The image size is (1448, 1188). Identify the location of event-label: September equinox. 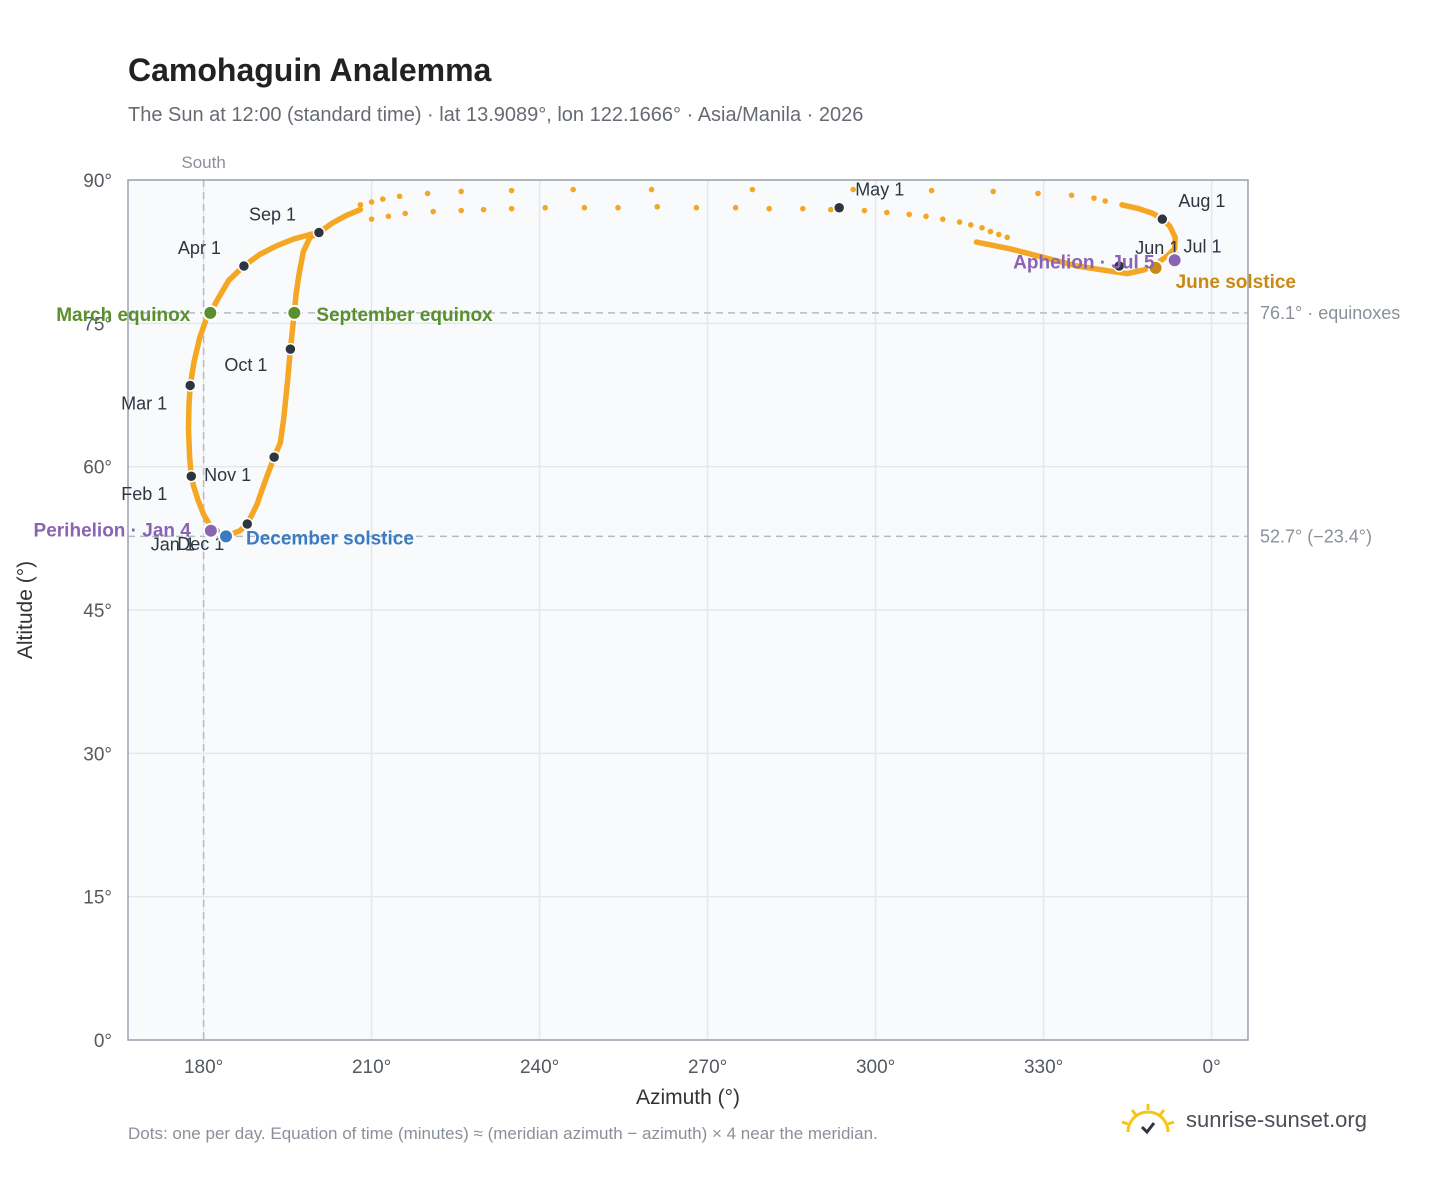
(404, 315).